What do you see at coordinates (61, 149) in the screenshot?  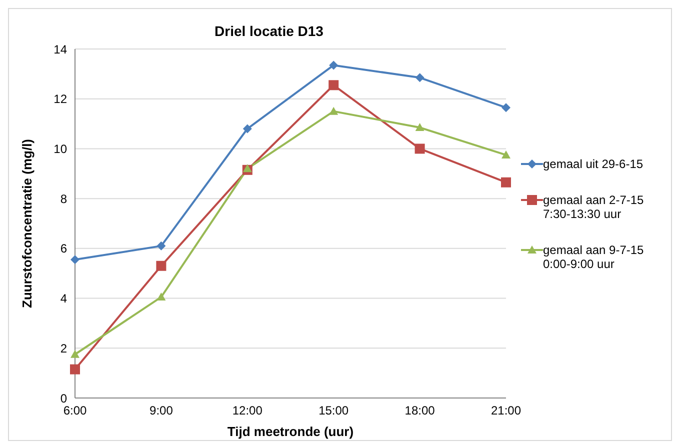 I see `y-tick-label: 10` at bounding box center [61, 149].